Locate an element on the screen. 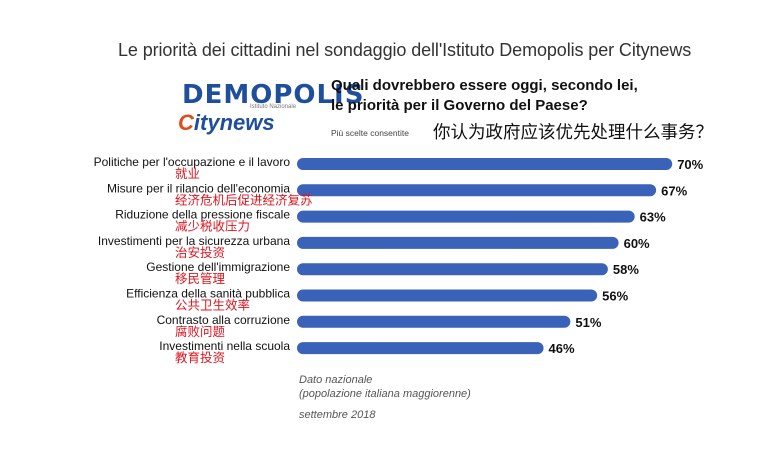  value-label-4: 60% is located at coordinates (637, 243).